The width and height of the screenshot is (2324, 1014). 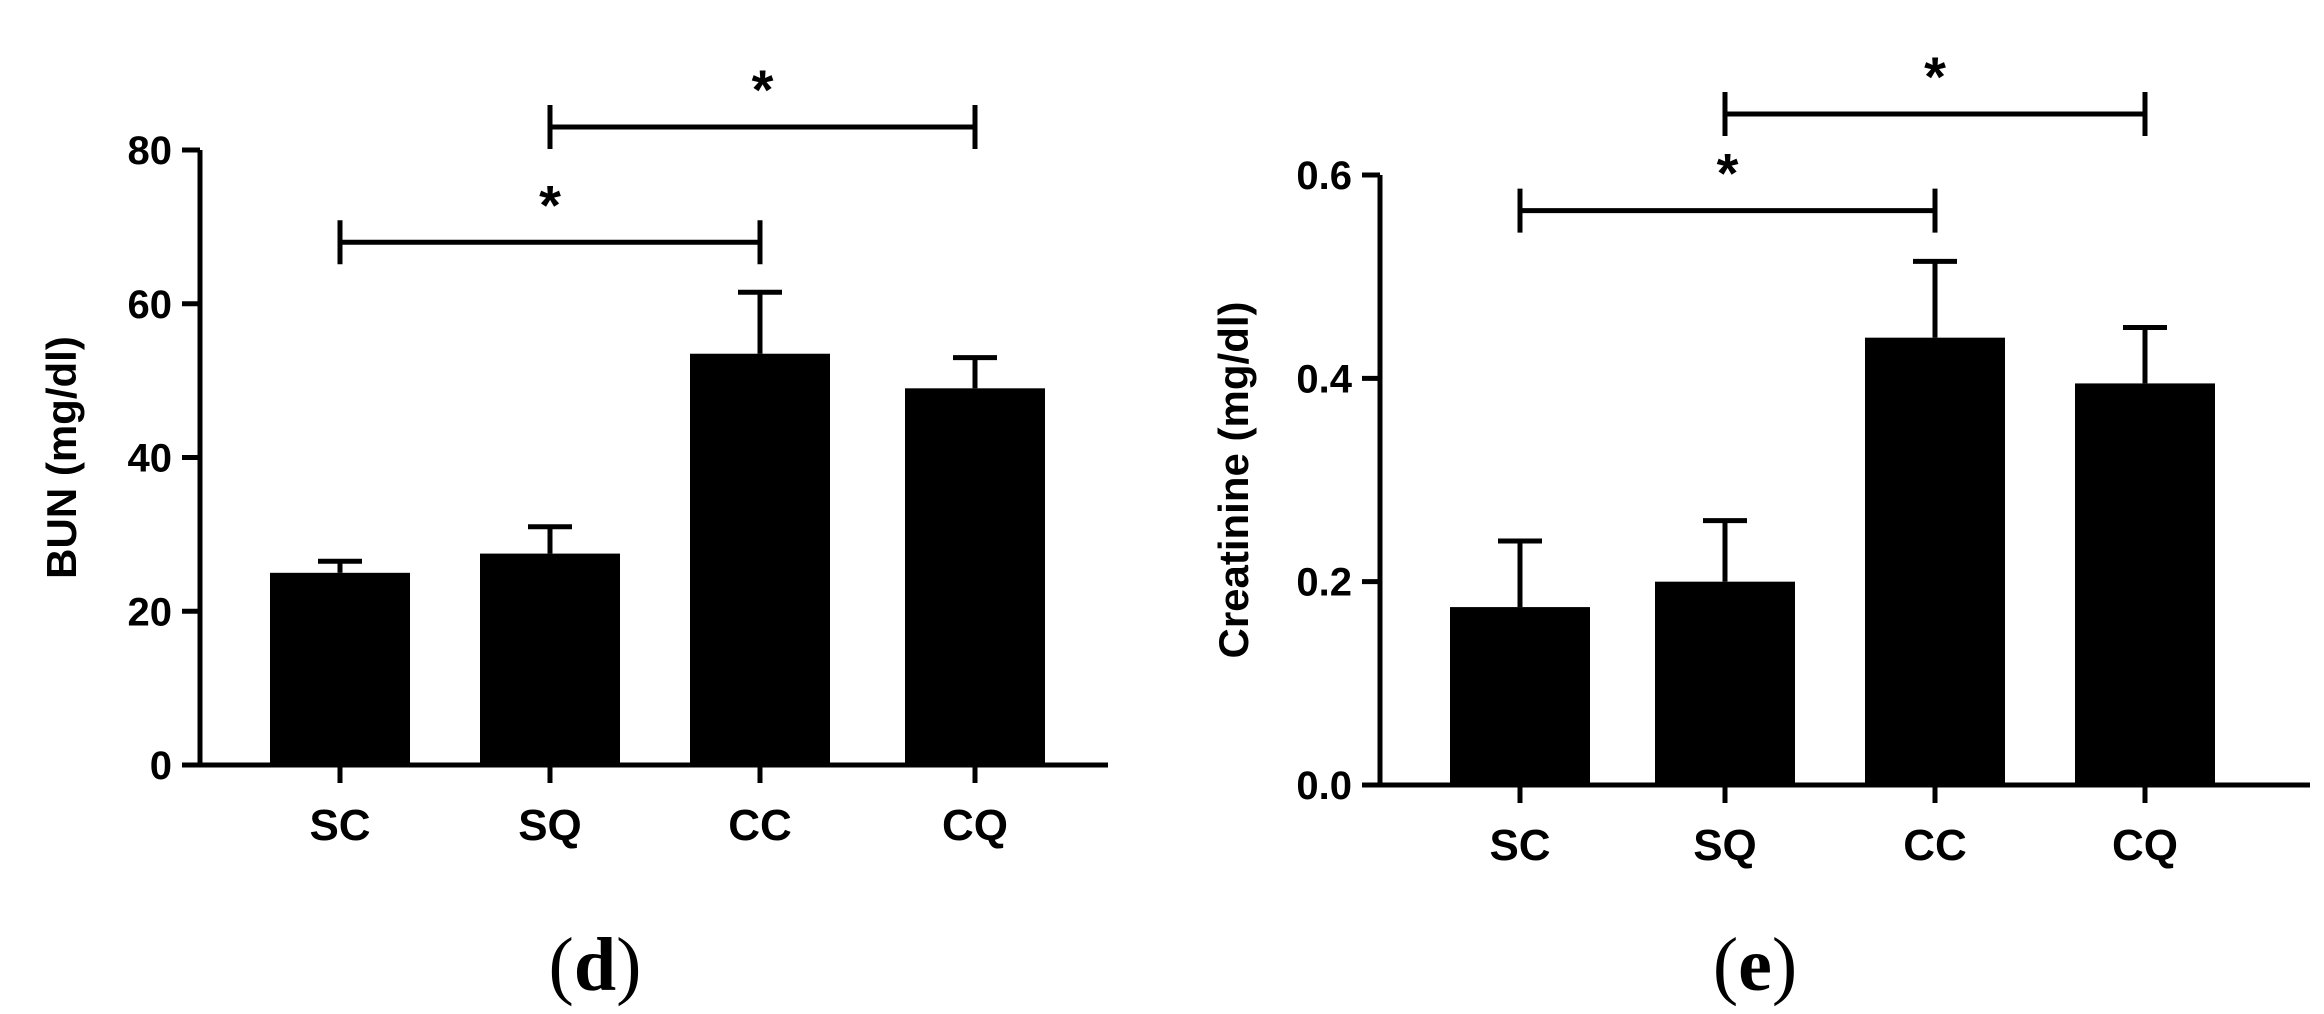 I want to click on y-tick-label: 60, so click(x=150, y=305).